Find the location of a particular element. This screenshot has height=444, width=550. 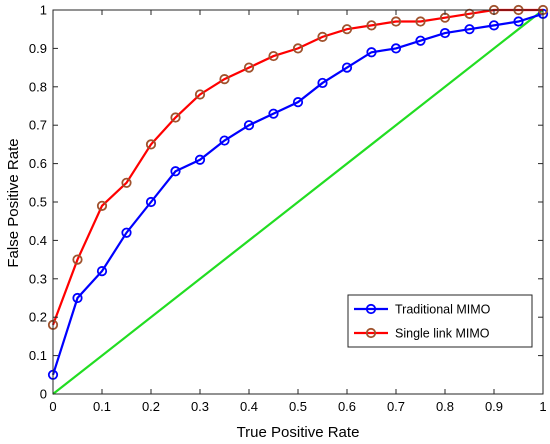

legend-single-link-mimo-label: Single link MIMO is located at coordinates (442, 334).